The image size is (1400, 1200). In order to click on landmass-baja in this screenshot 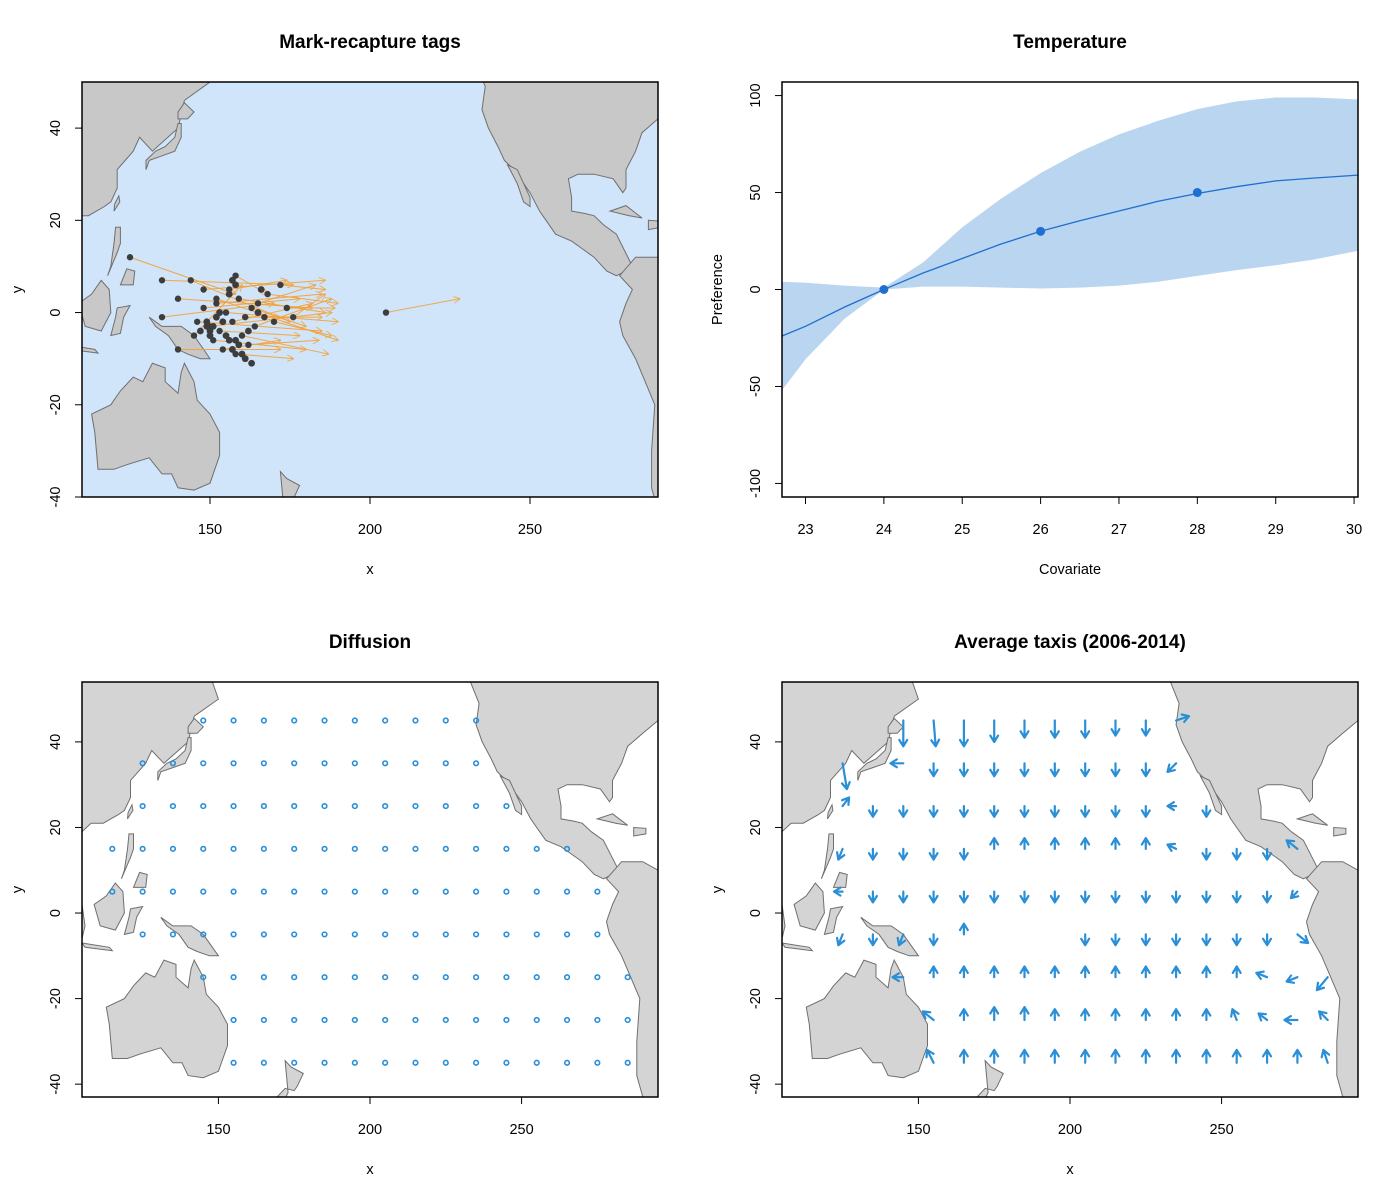, I will do `click(518, 185)`.